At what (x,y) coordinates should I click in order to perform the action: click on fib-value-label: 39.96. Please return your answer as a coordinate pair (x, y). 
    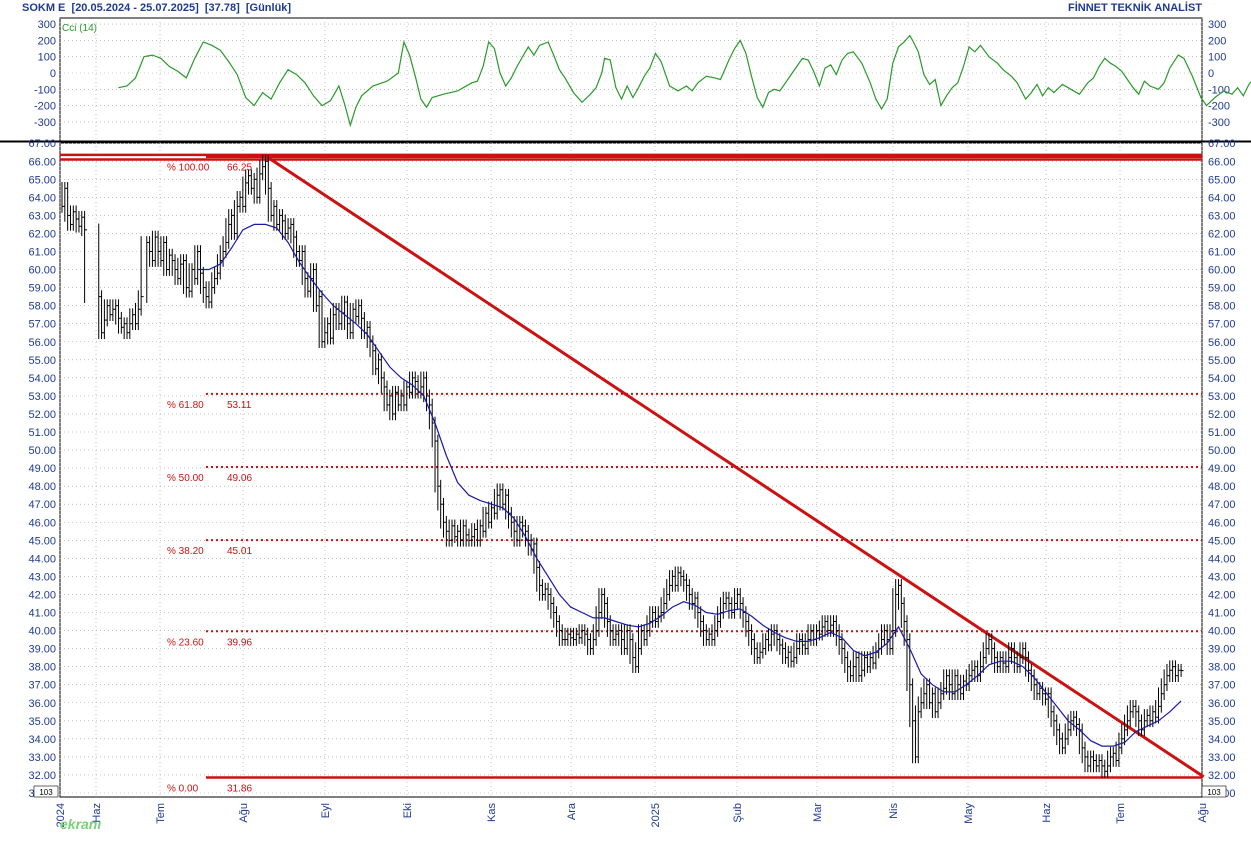
    Looking at the image, I should click on (239, 642).